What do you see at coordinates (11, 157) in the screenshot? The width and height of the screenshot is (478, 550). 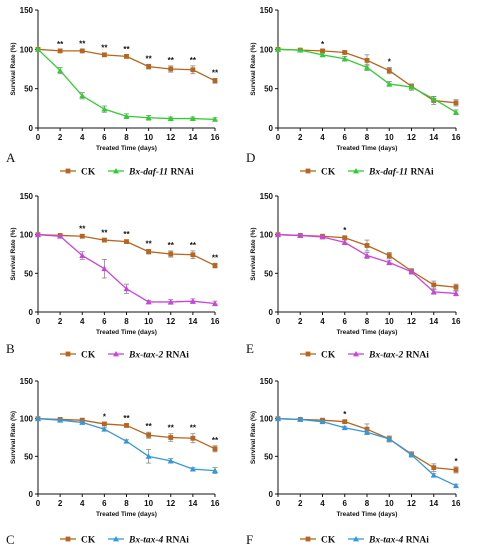 I see `panel-letter: A` at bounding box center [11, 157].